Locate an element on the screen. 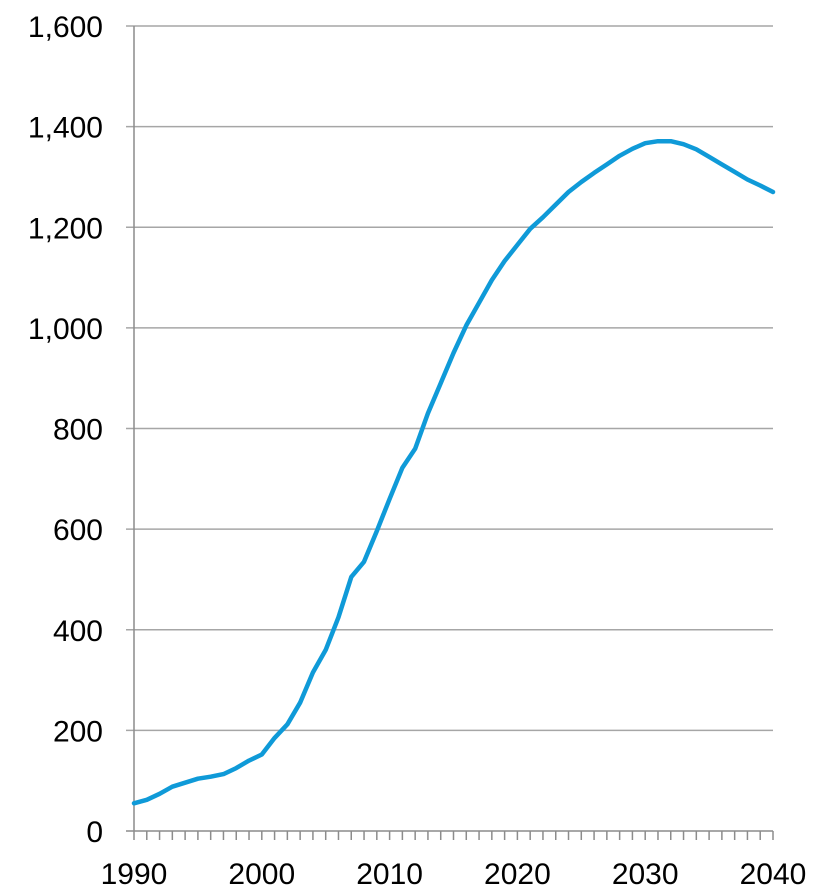 The width and height of the screenshot is (814, 892). y-tick-label-1000: 1,000 is located at coordinates (65, 329).